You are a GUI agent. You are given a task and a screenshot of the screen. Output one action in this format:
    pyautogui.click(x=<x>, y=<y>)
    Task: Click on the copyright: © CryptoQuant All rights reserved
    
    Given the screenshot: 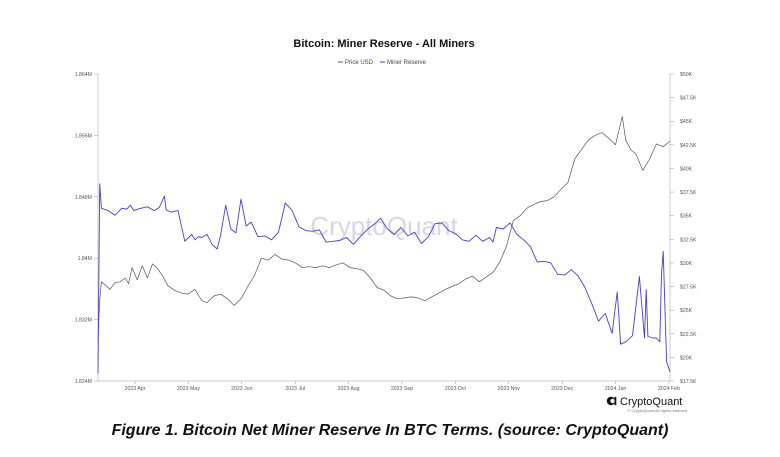 What is the action you would take?
    pyautogui.click(x=657, y=410)
    